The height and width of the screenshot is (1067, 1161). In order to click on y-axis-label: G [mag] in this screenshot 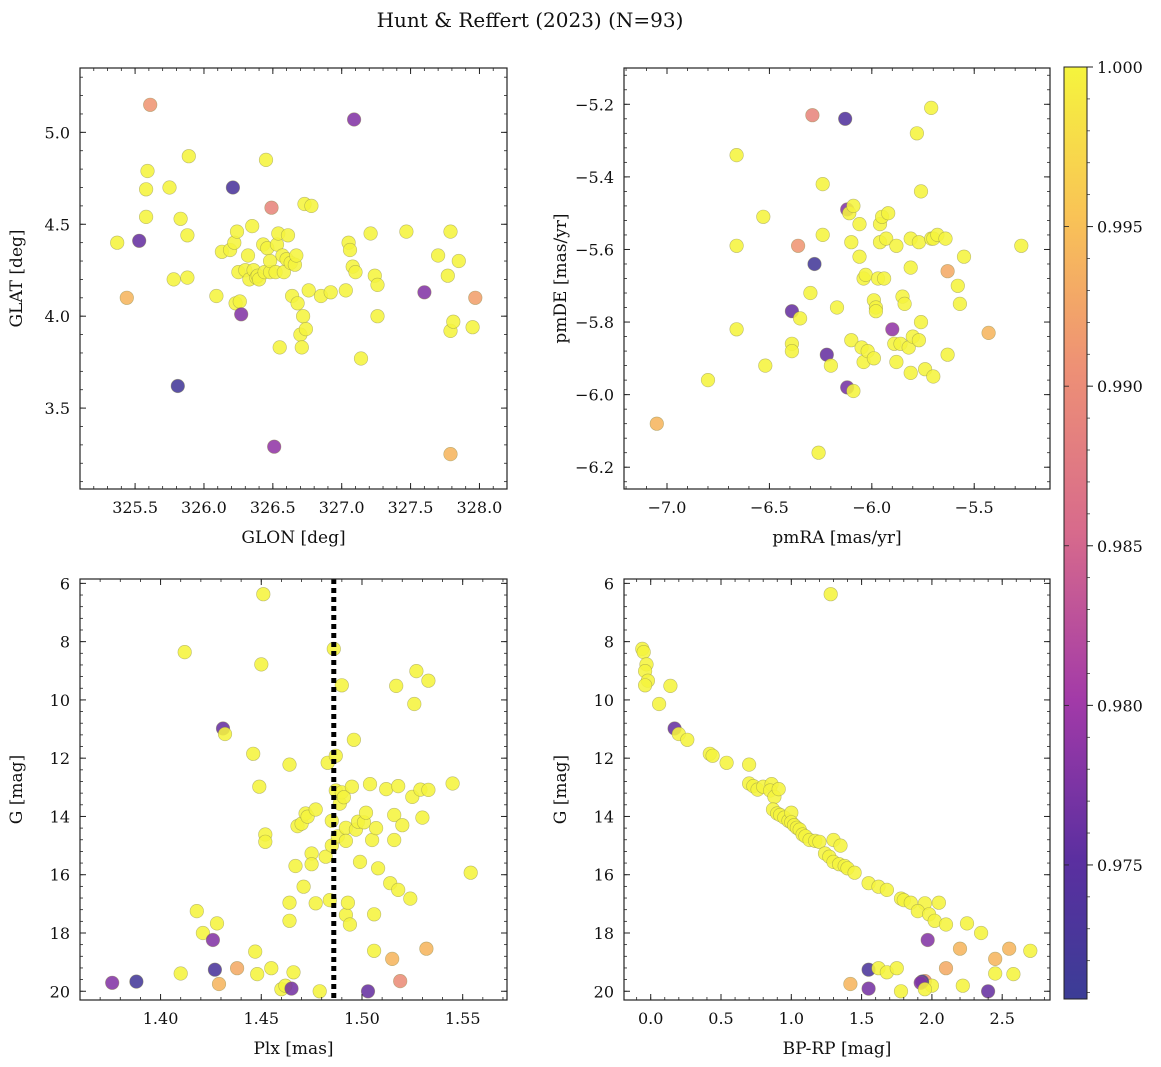, I will do `click(561, 789)`.